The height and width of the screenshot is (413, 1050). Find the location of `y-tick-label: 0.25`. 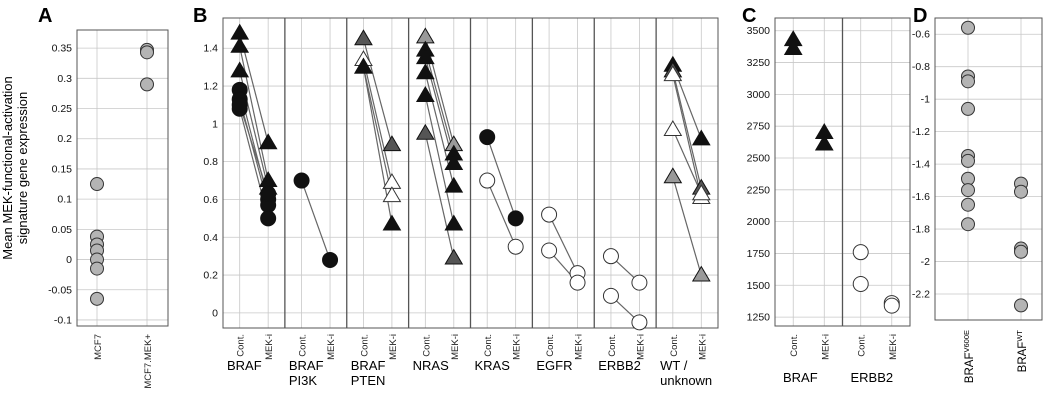

y-tick-label: 0.25 is located at coordinates (62, 109).